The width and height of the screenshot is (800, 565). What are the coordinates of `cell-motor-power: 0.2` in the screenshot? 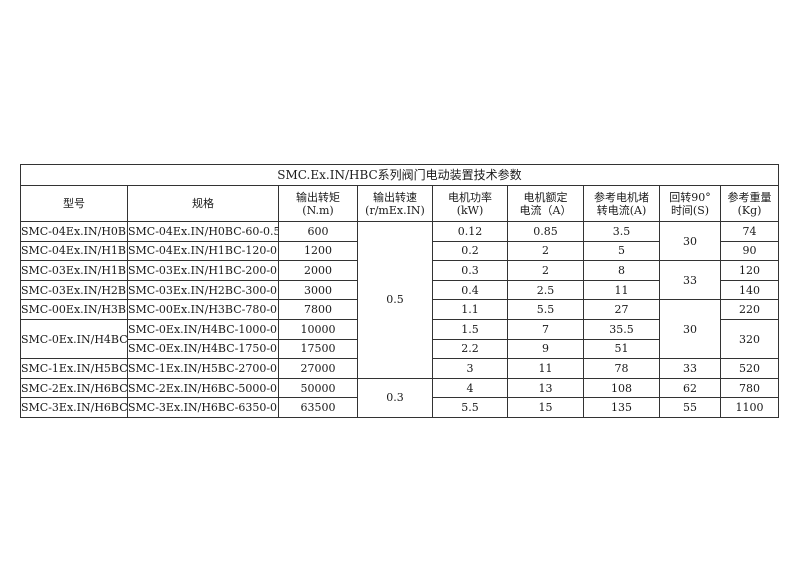 It's located at (470, 251).